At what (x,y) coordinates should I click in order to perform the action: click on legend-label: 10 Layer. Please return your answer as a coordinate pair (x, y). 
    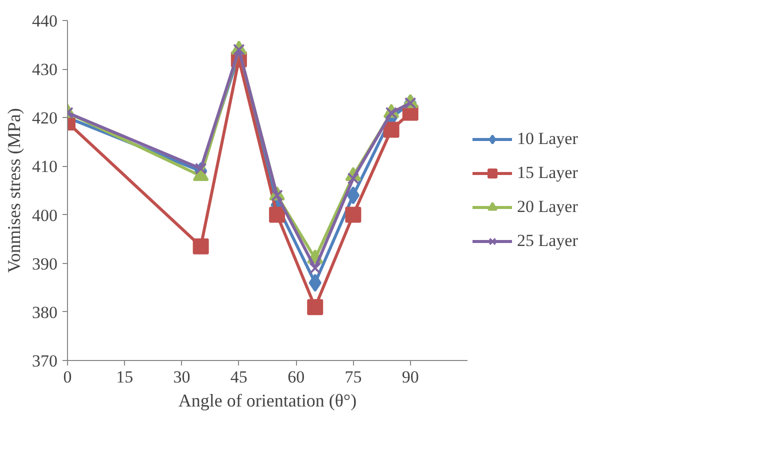
    Looking at the image, I should click on (547, 139).